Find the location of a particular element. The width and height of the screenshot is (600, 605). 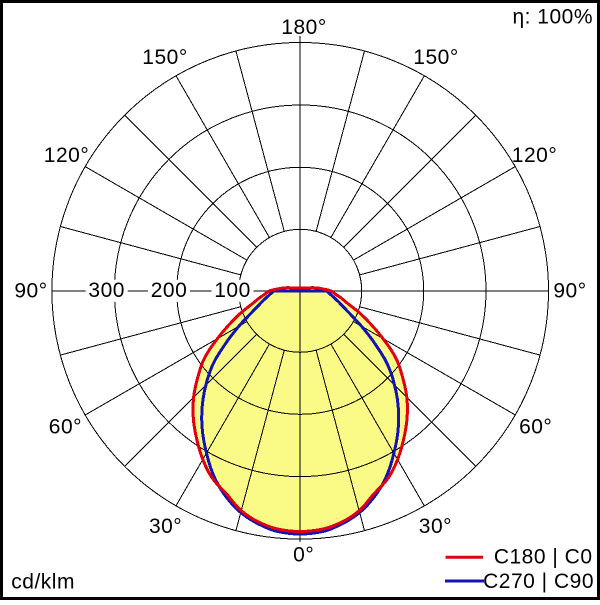

svg-text: 180° is located at coordinates (303, 27).